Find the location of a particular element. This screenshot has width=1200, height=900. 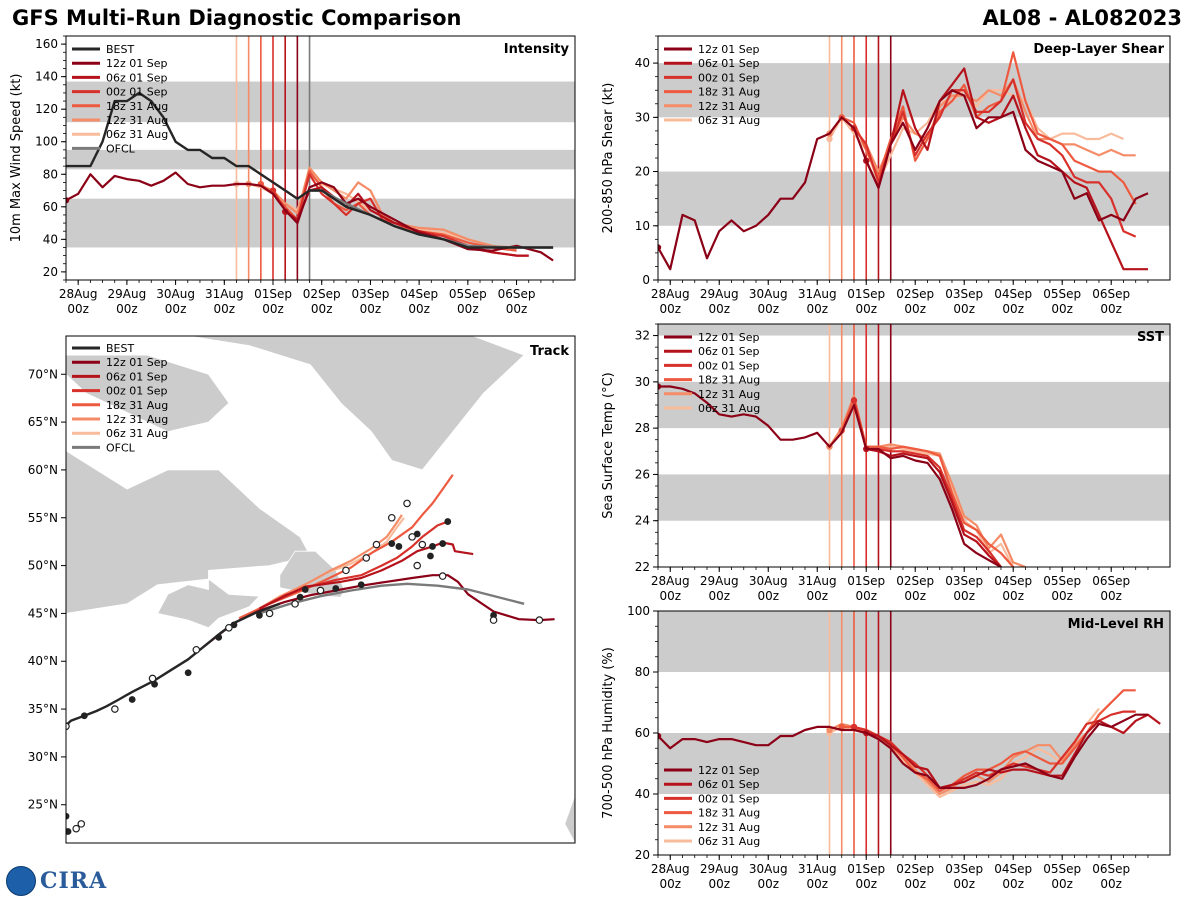

cira-logo-text: CIRA is located at coordinates (74, 881).